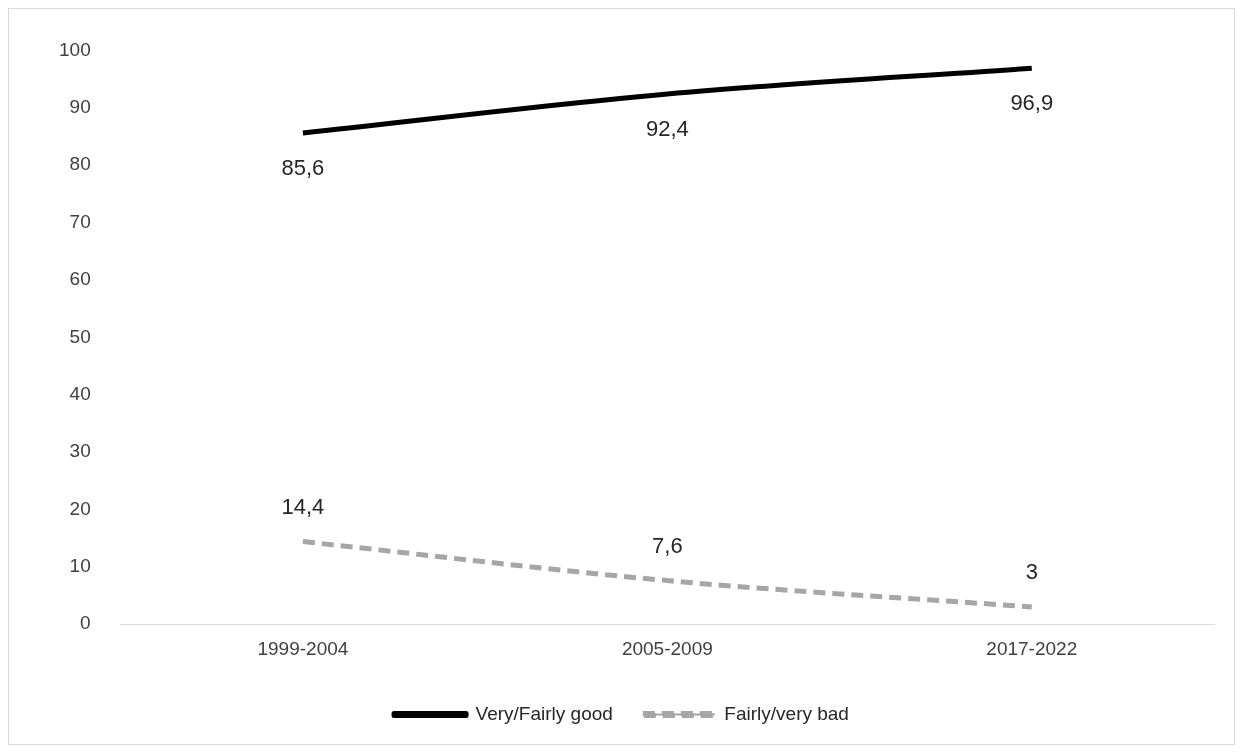 This screenshot has width=1243, height=753. I want to click on x-tick-label: 2017-2022, so click(1032, 648).